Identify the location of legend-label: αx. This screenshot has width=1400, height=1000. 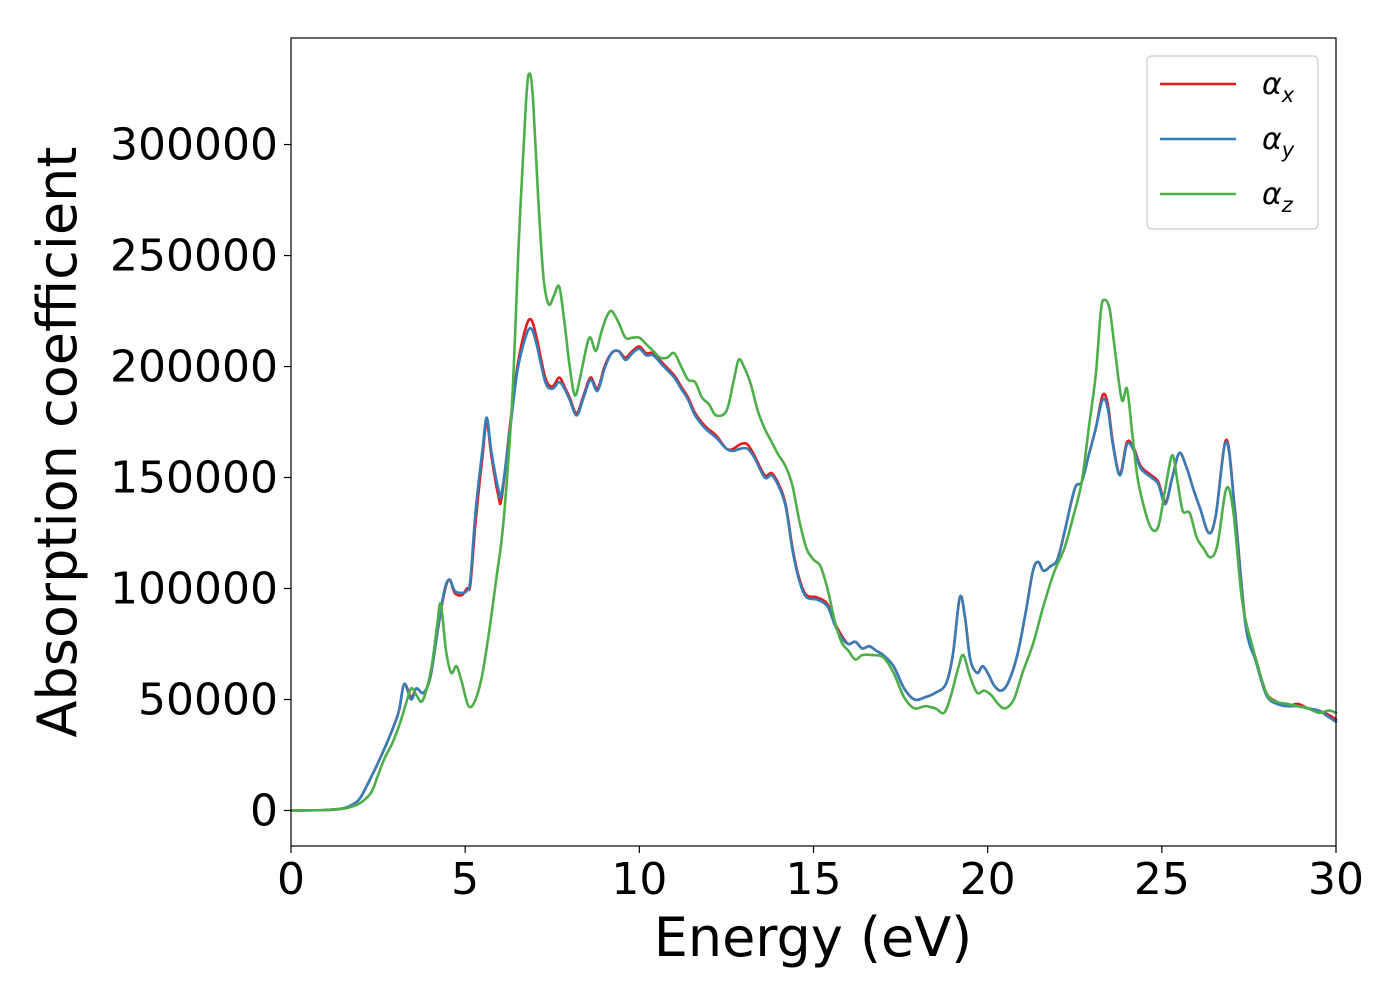
(1278, 87).